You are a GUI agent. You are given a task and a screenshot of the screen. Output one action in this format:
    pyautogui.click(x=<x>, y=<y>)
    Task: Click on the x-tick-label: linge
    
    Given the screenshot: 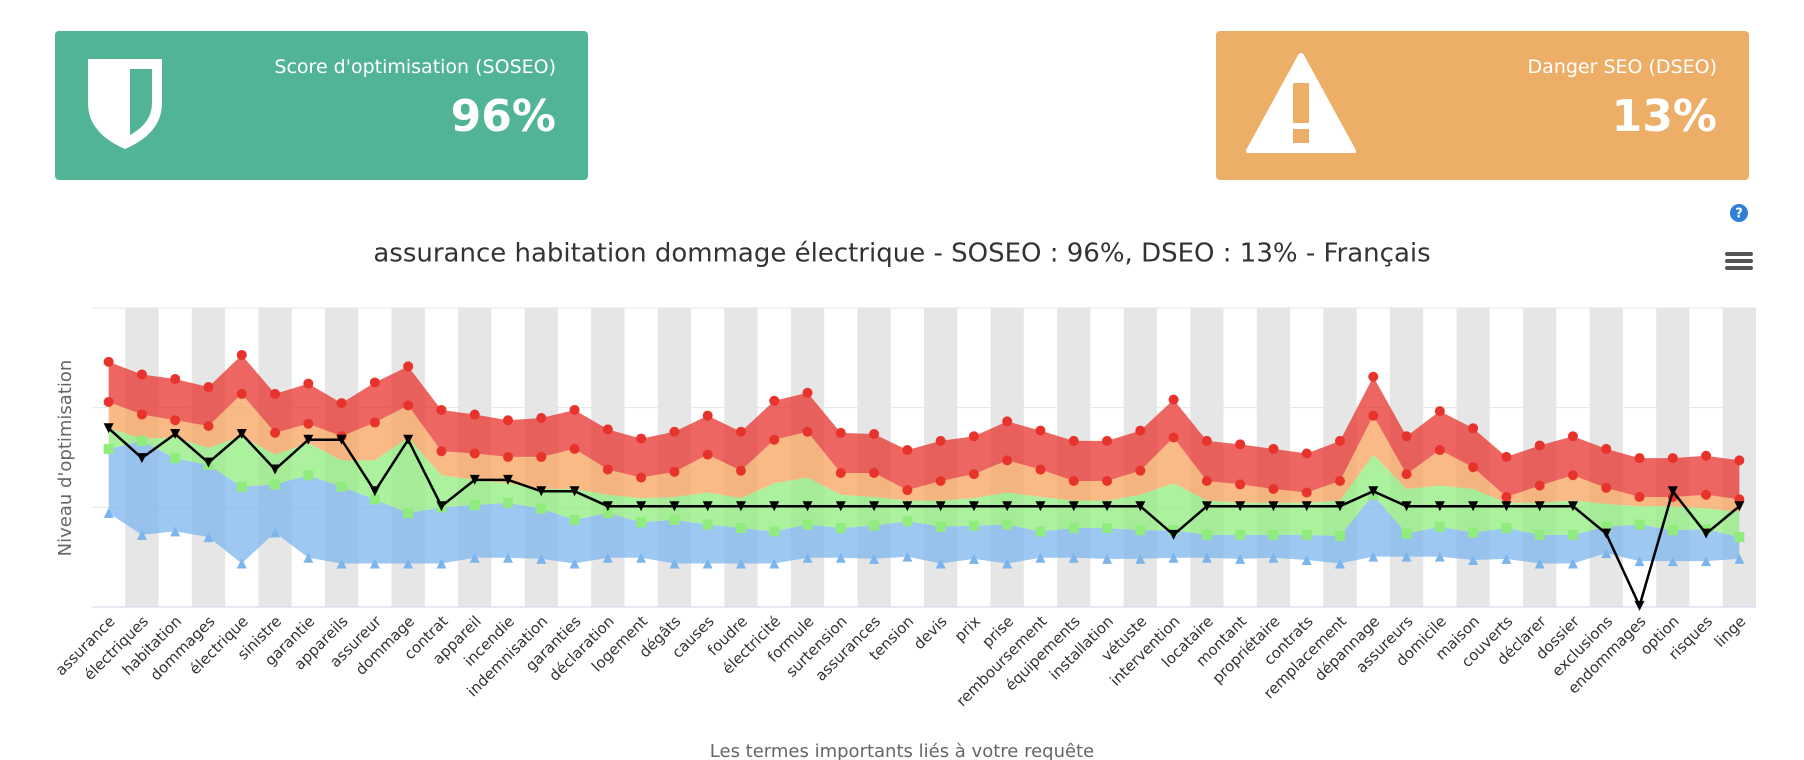 What is the action you would take?
    pyautogui.click(x=1730, y=631)
    